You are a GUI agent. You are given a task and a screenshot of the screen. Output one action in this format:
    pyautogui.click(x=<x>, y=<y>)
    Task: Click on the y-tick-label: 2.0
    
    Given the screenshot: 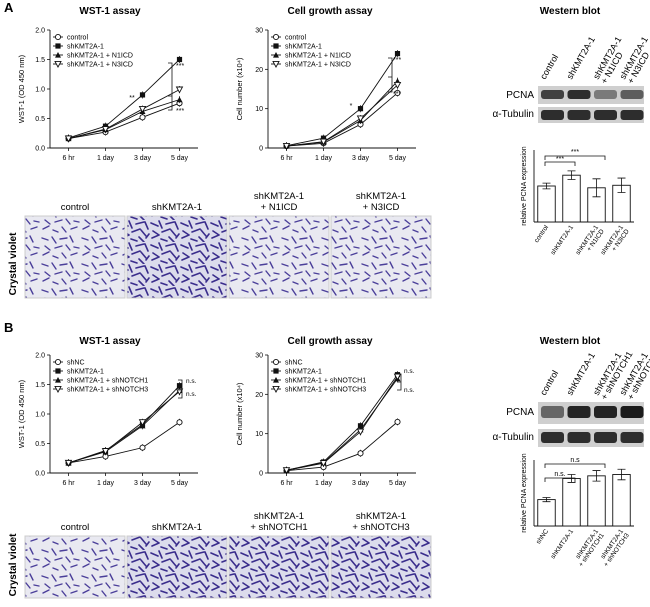 What is the action you would take?
    pyautogui.click(x=40, y=356)
    